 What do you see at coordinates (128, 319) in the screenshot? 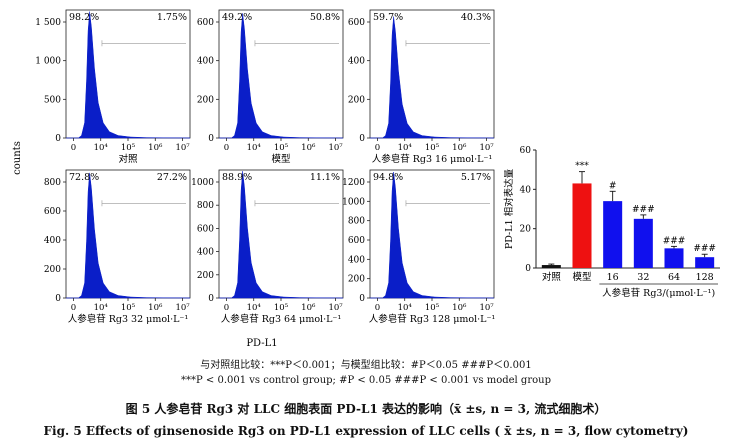
I see `sample-label-4: 人参皂苷 Rg3 32 μmol·L⁻¹` at bounding box center [128, 319].